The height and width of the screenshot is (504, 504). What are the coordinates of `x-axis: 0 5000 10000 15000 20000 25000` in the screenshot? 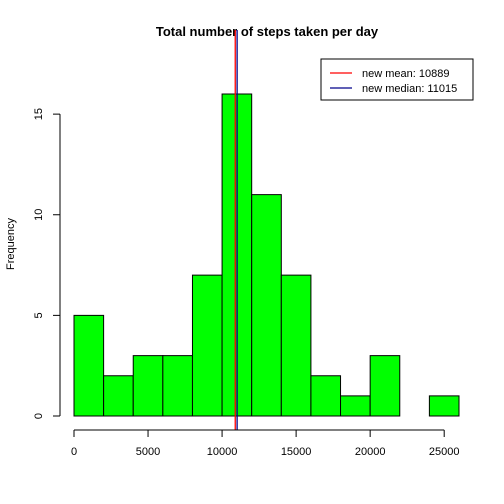 It's located at (265, 443).